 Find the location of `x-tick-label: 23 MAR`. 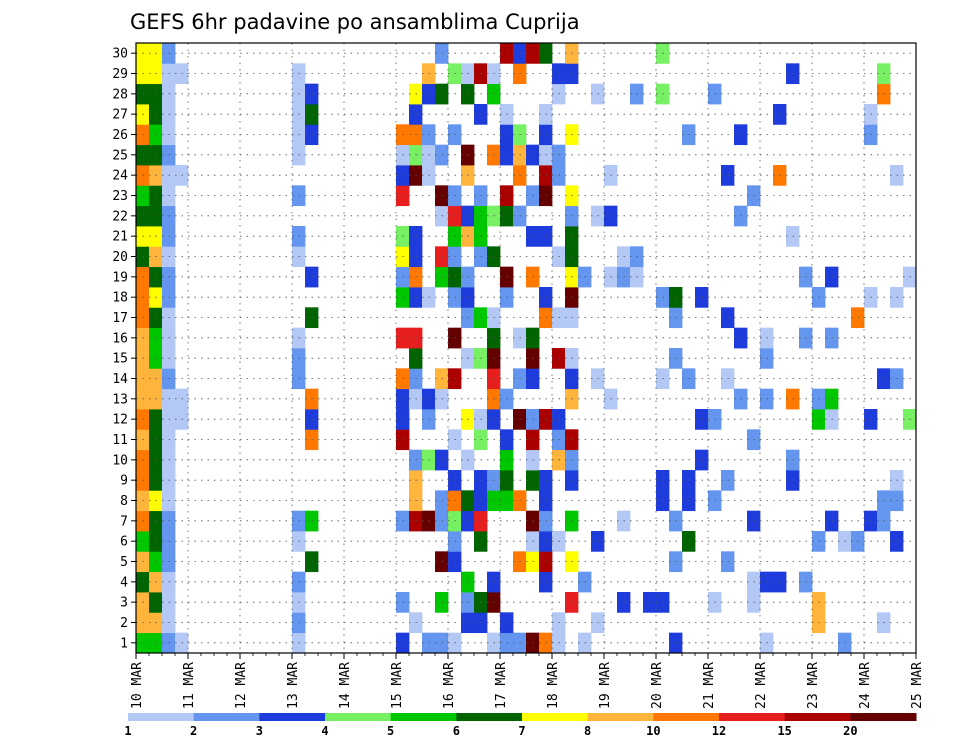

x-tick-label: 23 MAR is located at coordinates (813, 685).